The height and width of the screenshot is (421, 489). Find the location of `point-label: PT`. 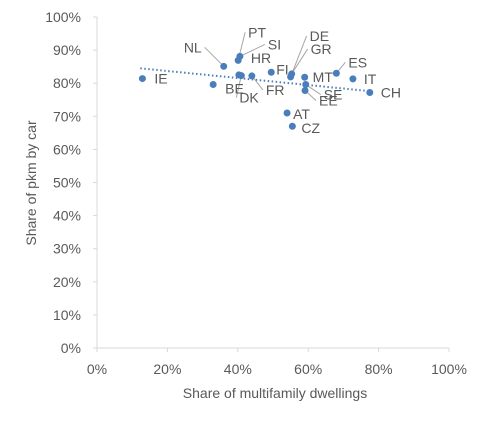

point-label: PT is located at coordinates (257, 32).